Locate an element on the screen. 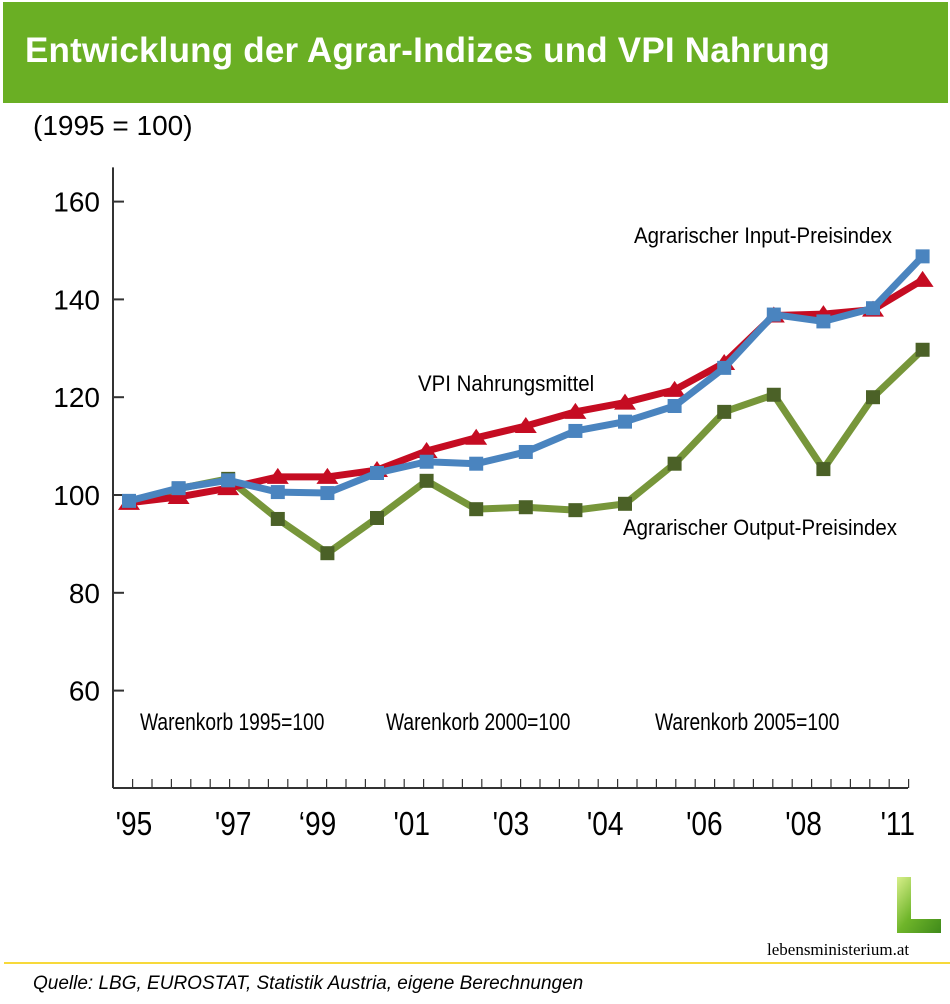 The height and width of the screenshot is (1004, 950). y-tick-label: 100 is located at coordinates (76, 495).